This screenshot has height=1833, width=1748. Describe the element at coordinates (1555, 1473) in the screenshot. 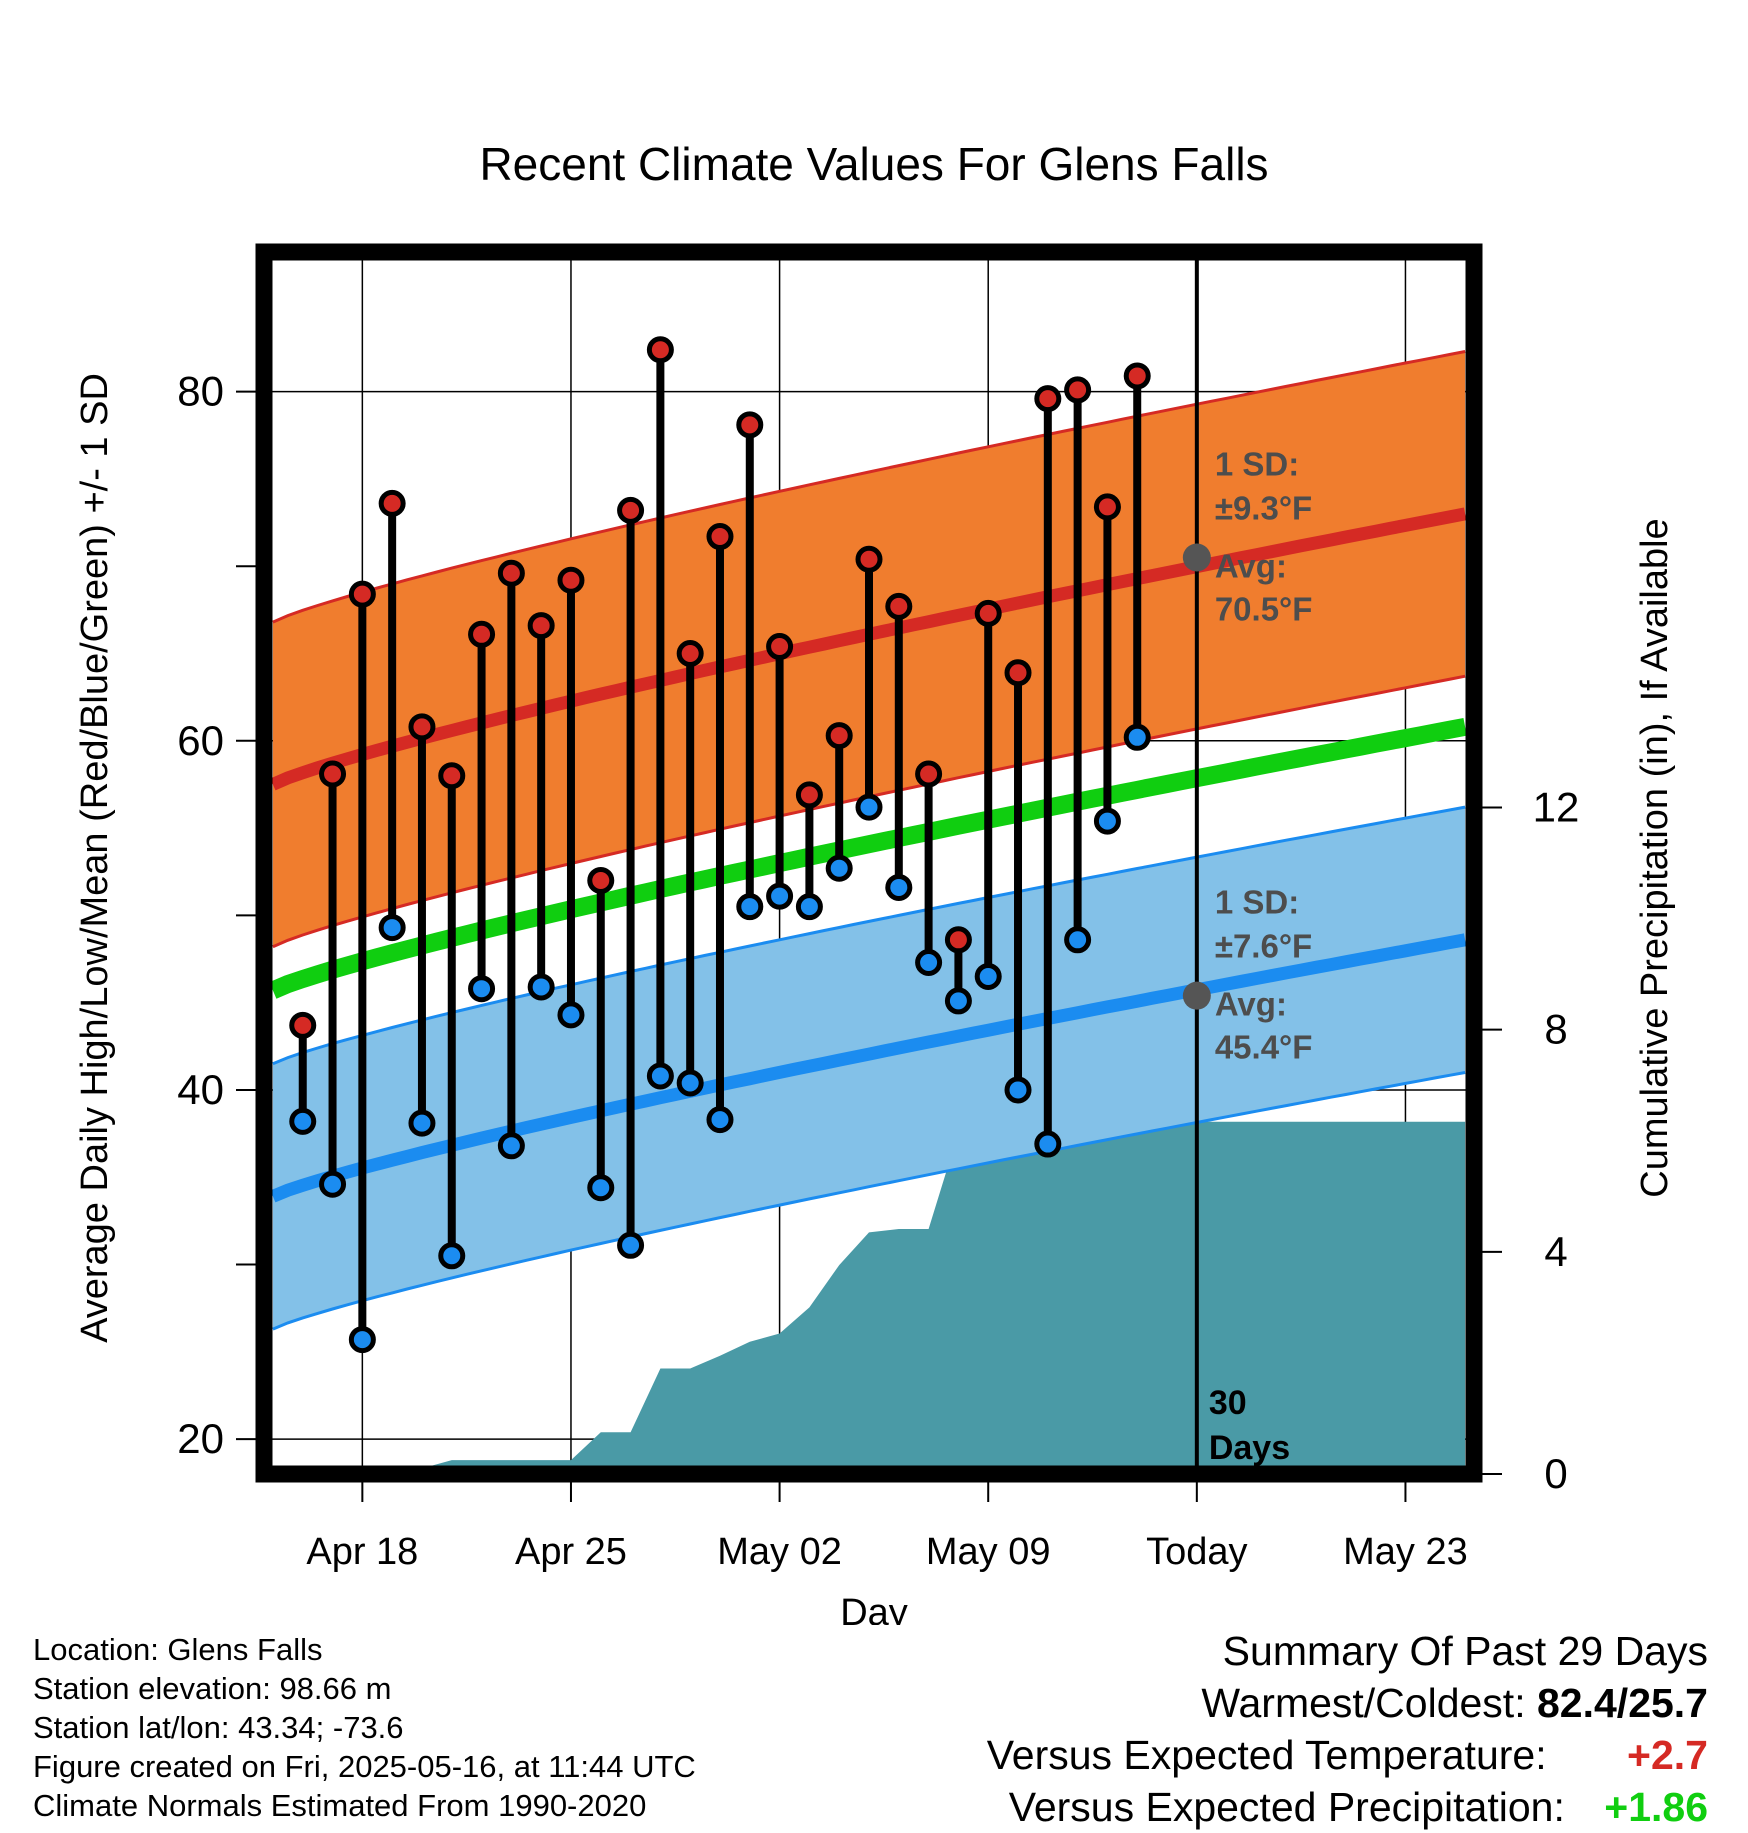

I see `y2-tick-label-0: 0` at that location.